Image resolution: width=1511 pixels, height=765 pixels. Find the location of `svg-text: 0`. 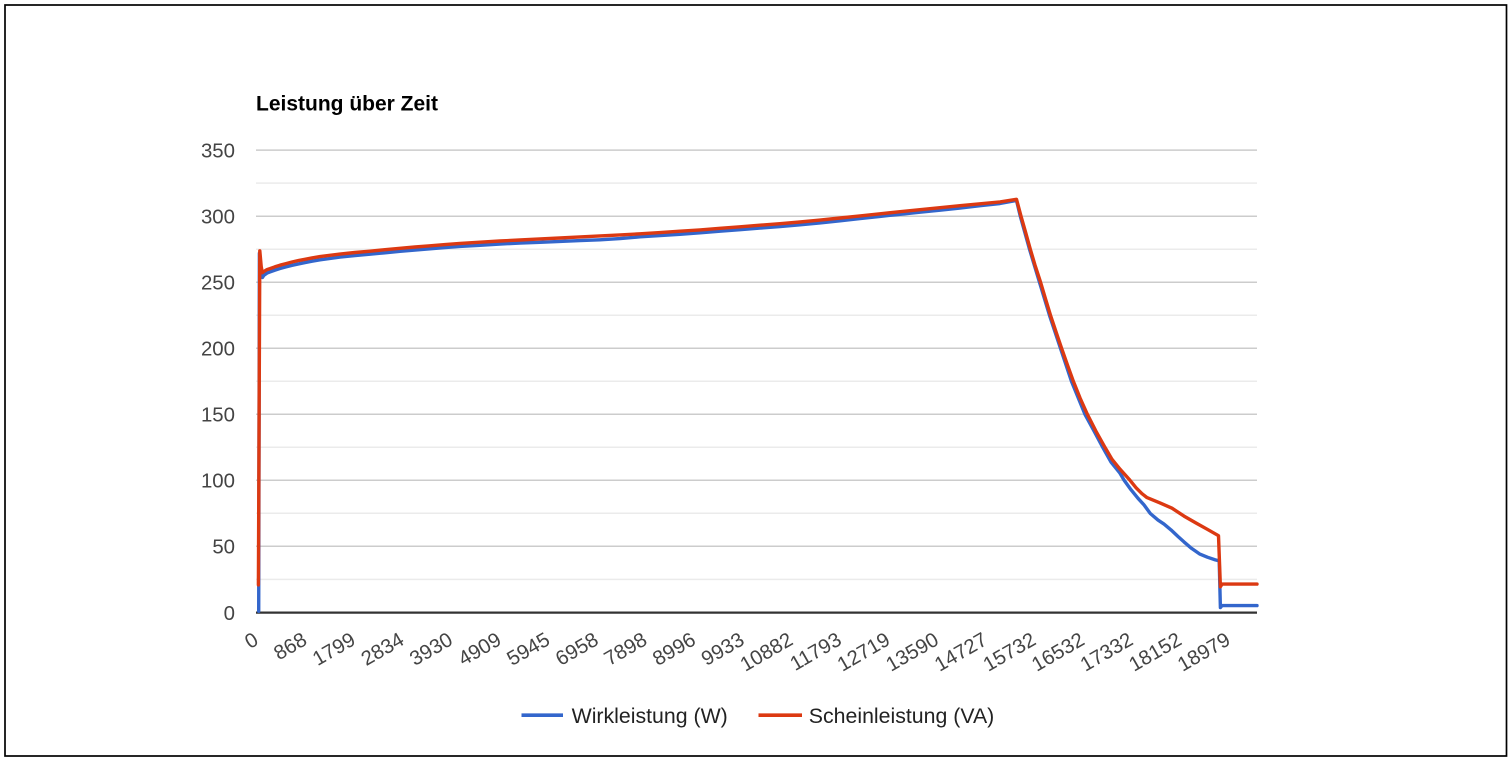

svg-text: 0 is located at coordinates (229, 614).